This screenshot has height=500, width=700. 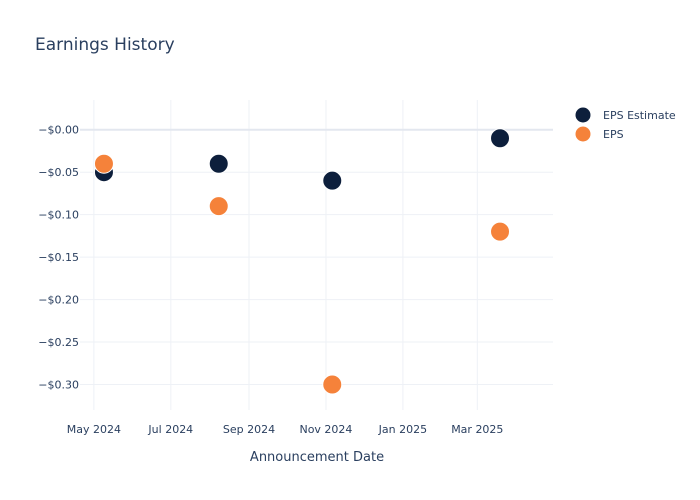 I want to click on x-tick-label: May 2024, so click(x=94, y=429).